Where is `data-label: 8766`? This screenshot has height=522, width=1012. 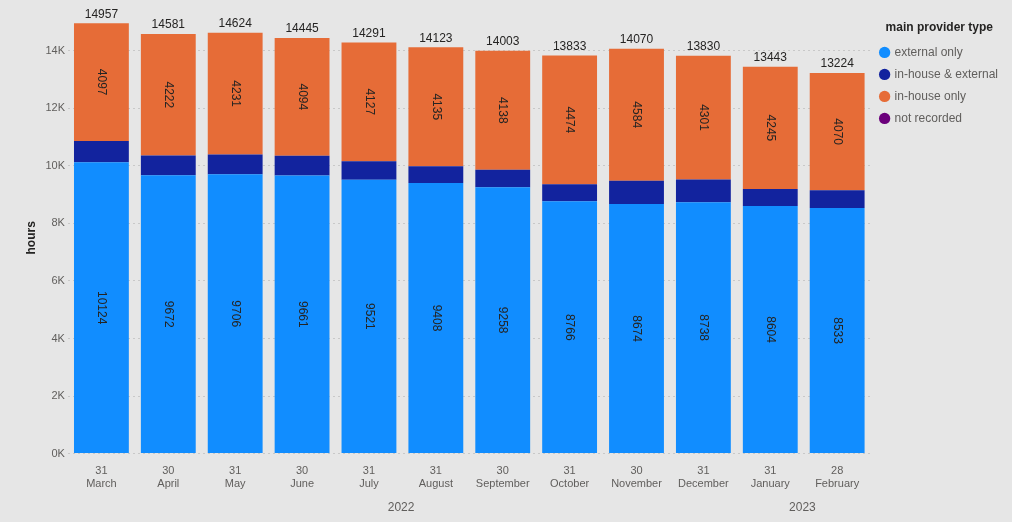
data-label: 8766 is located at coordinates (570, 327).